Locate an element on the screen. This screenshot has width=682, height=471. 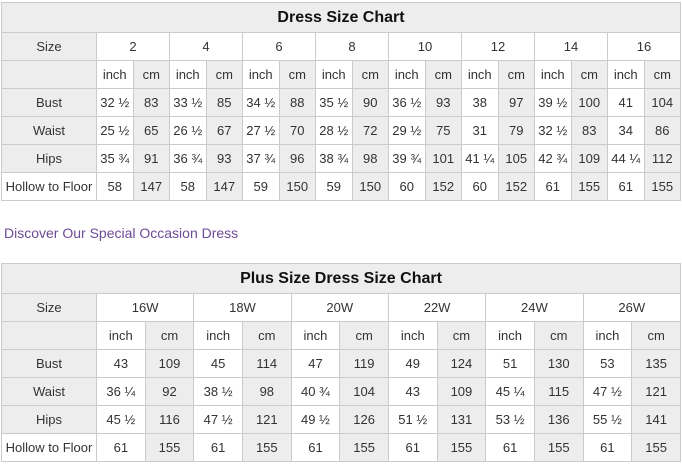
inch-value-cell: 29 ½ is located at coordinates (407, 130).